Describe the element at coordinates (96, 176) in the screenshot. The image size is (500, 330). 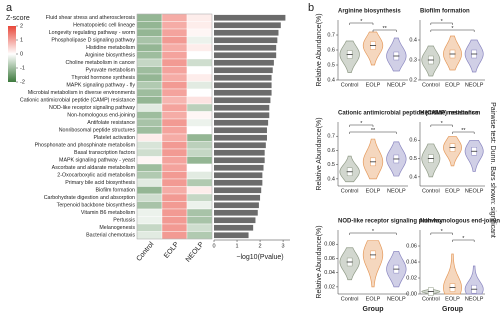
I see `pathway-label: 2-Oxocarboxylic acid metabolism` at that location.